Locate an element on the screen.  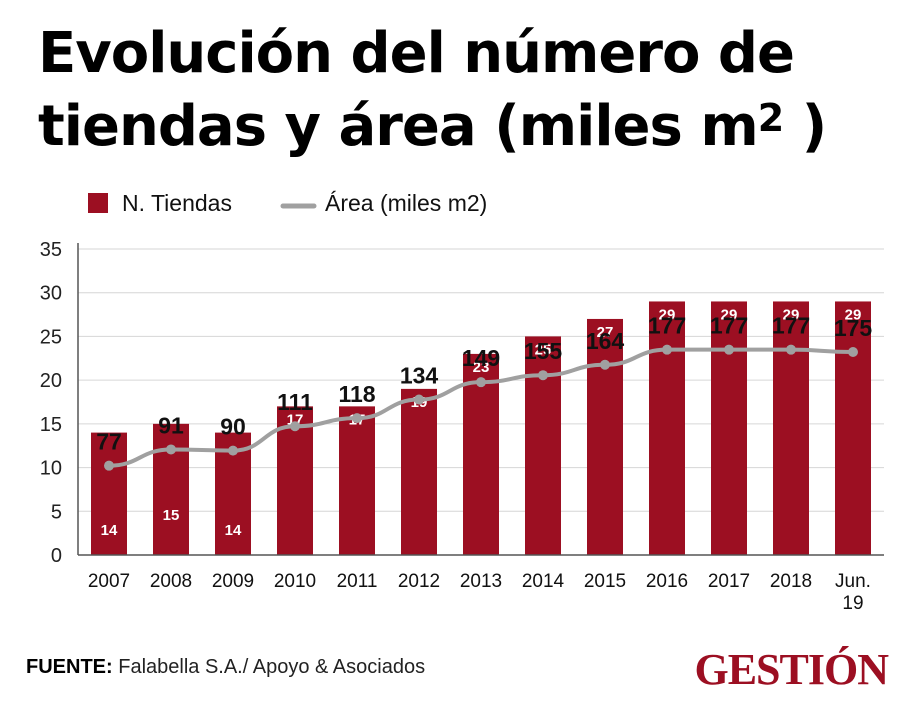
source-label: FUENTE: is located at coordinates (69, 667).